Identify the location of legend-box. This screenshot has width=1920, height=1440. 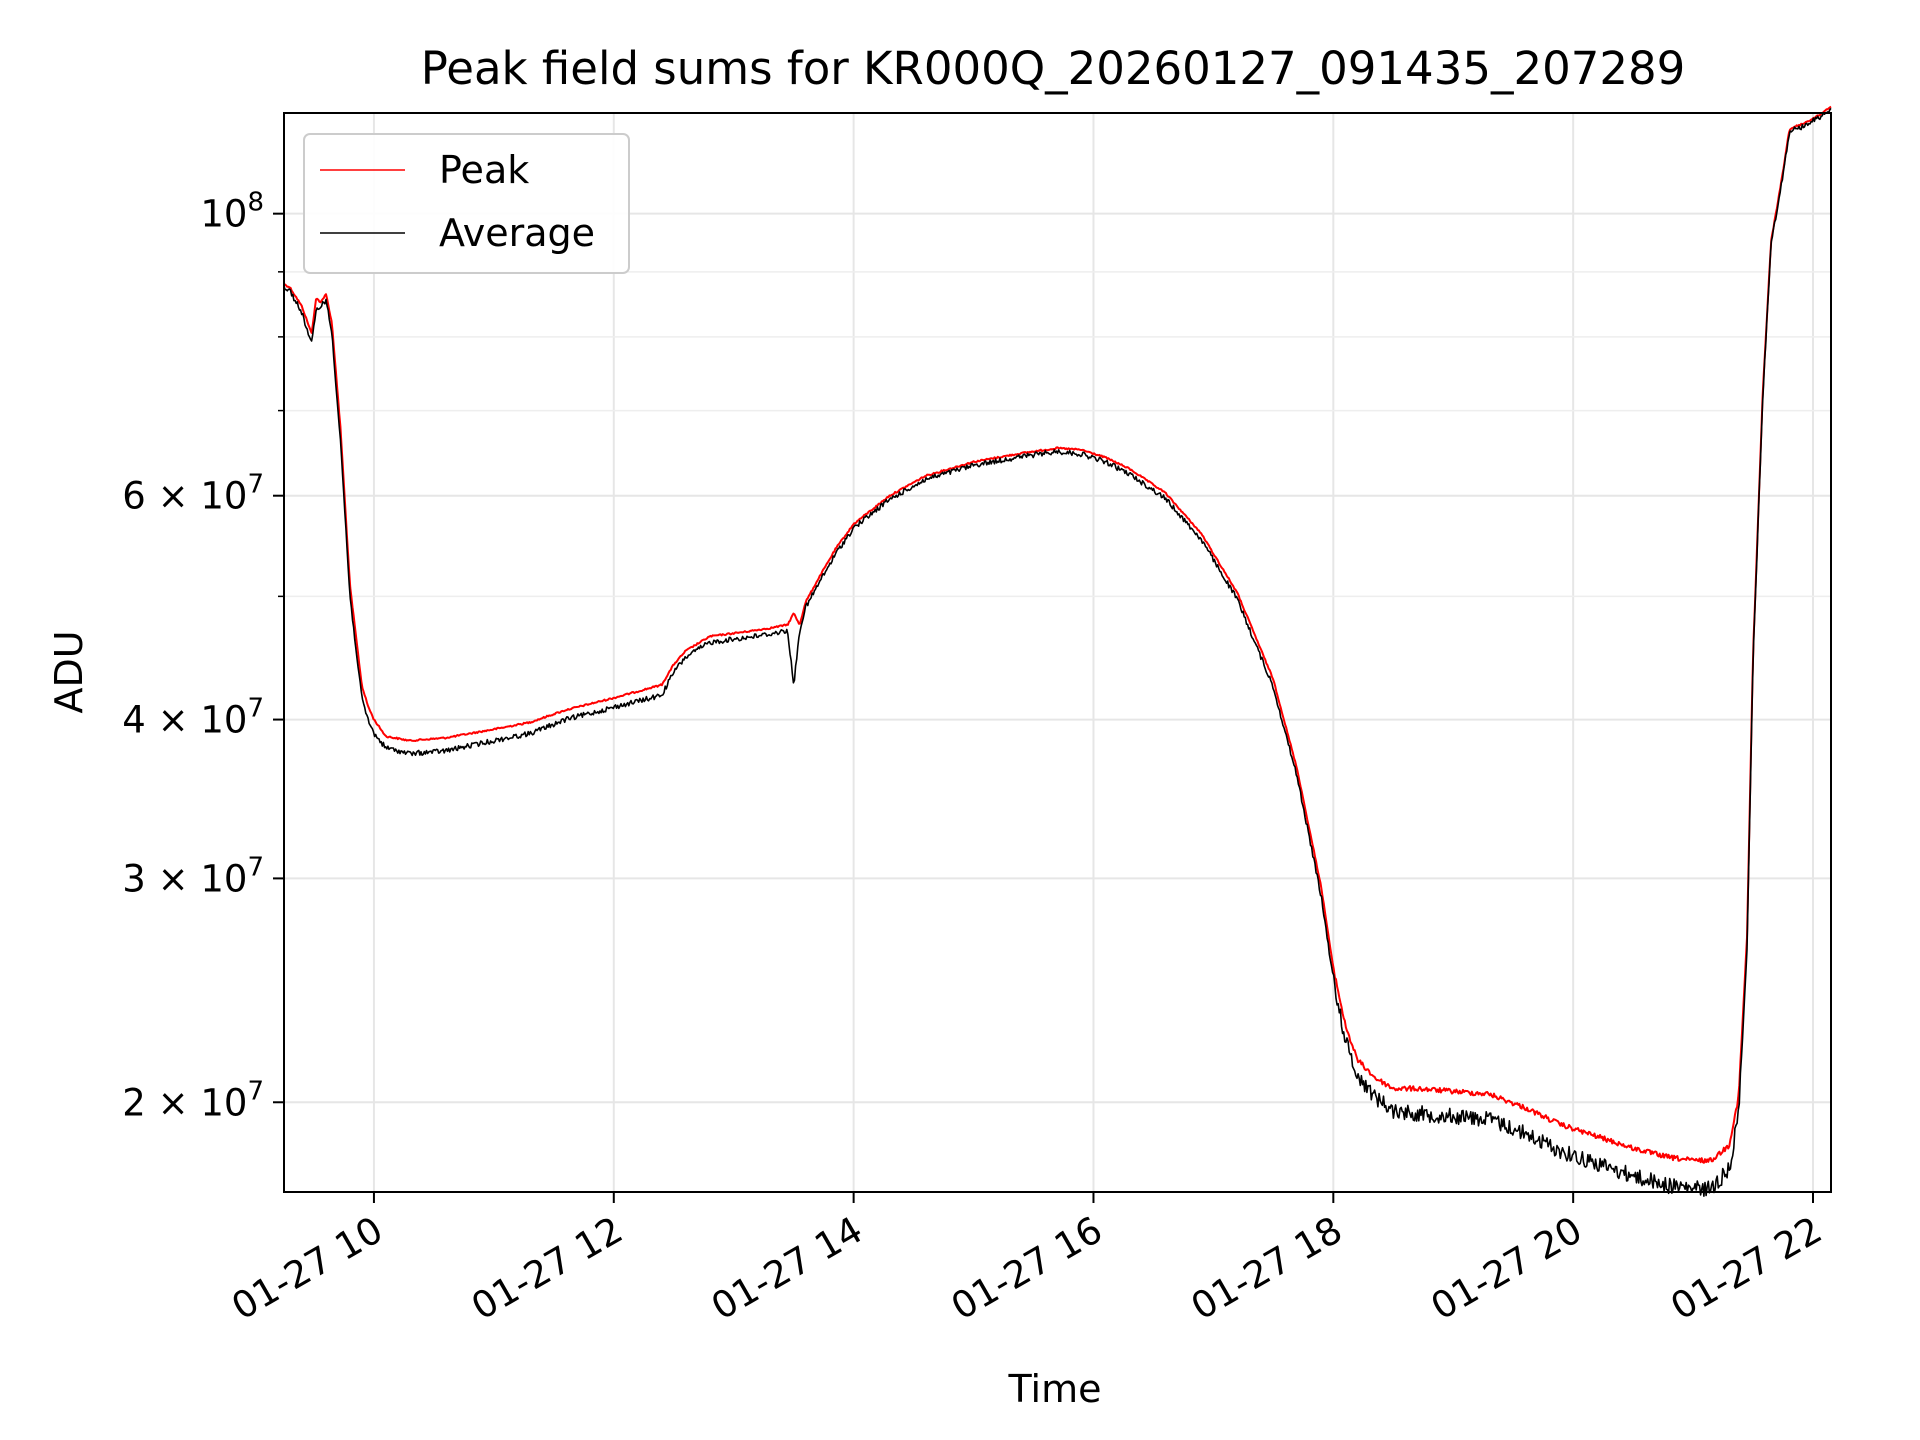
(466, 203).